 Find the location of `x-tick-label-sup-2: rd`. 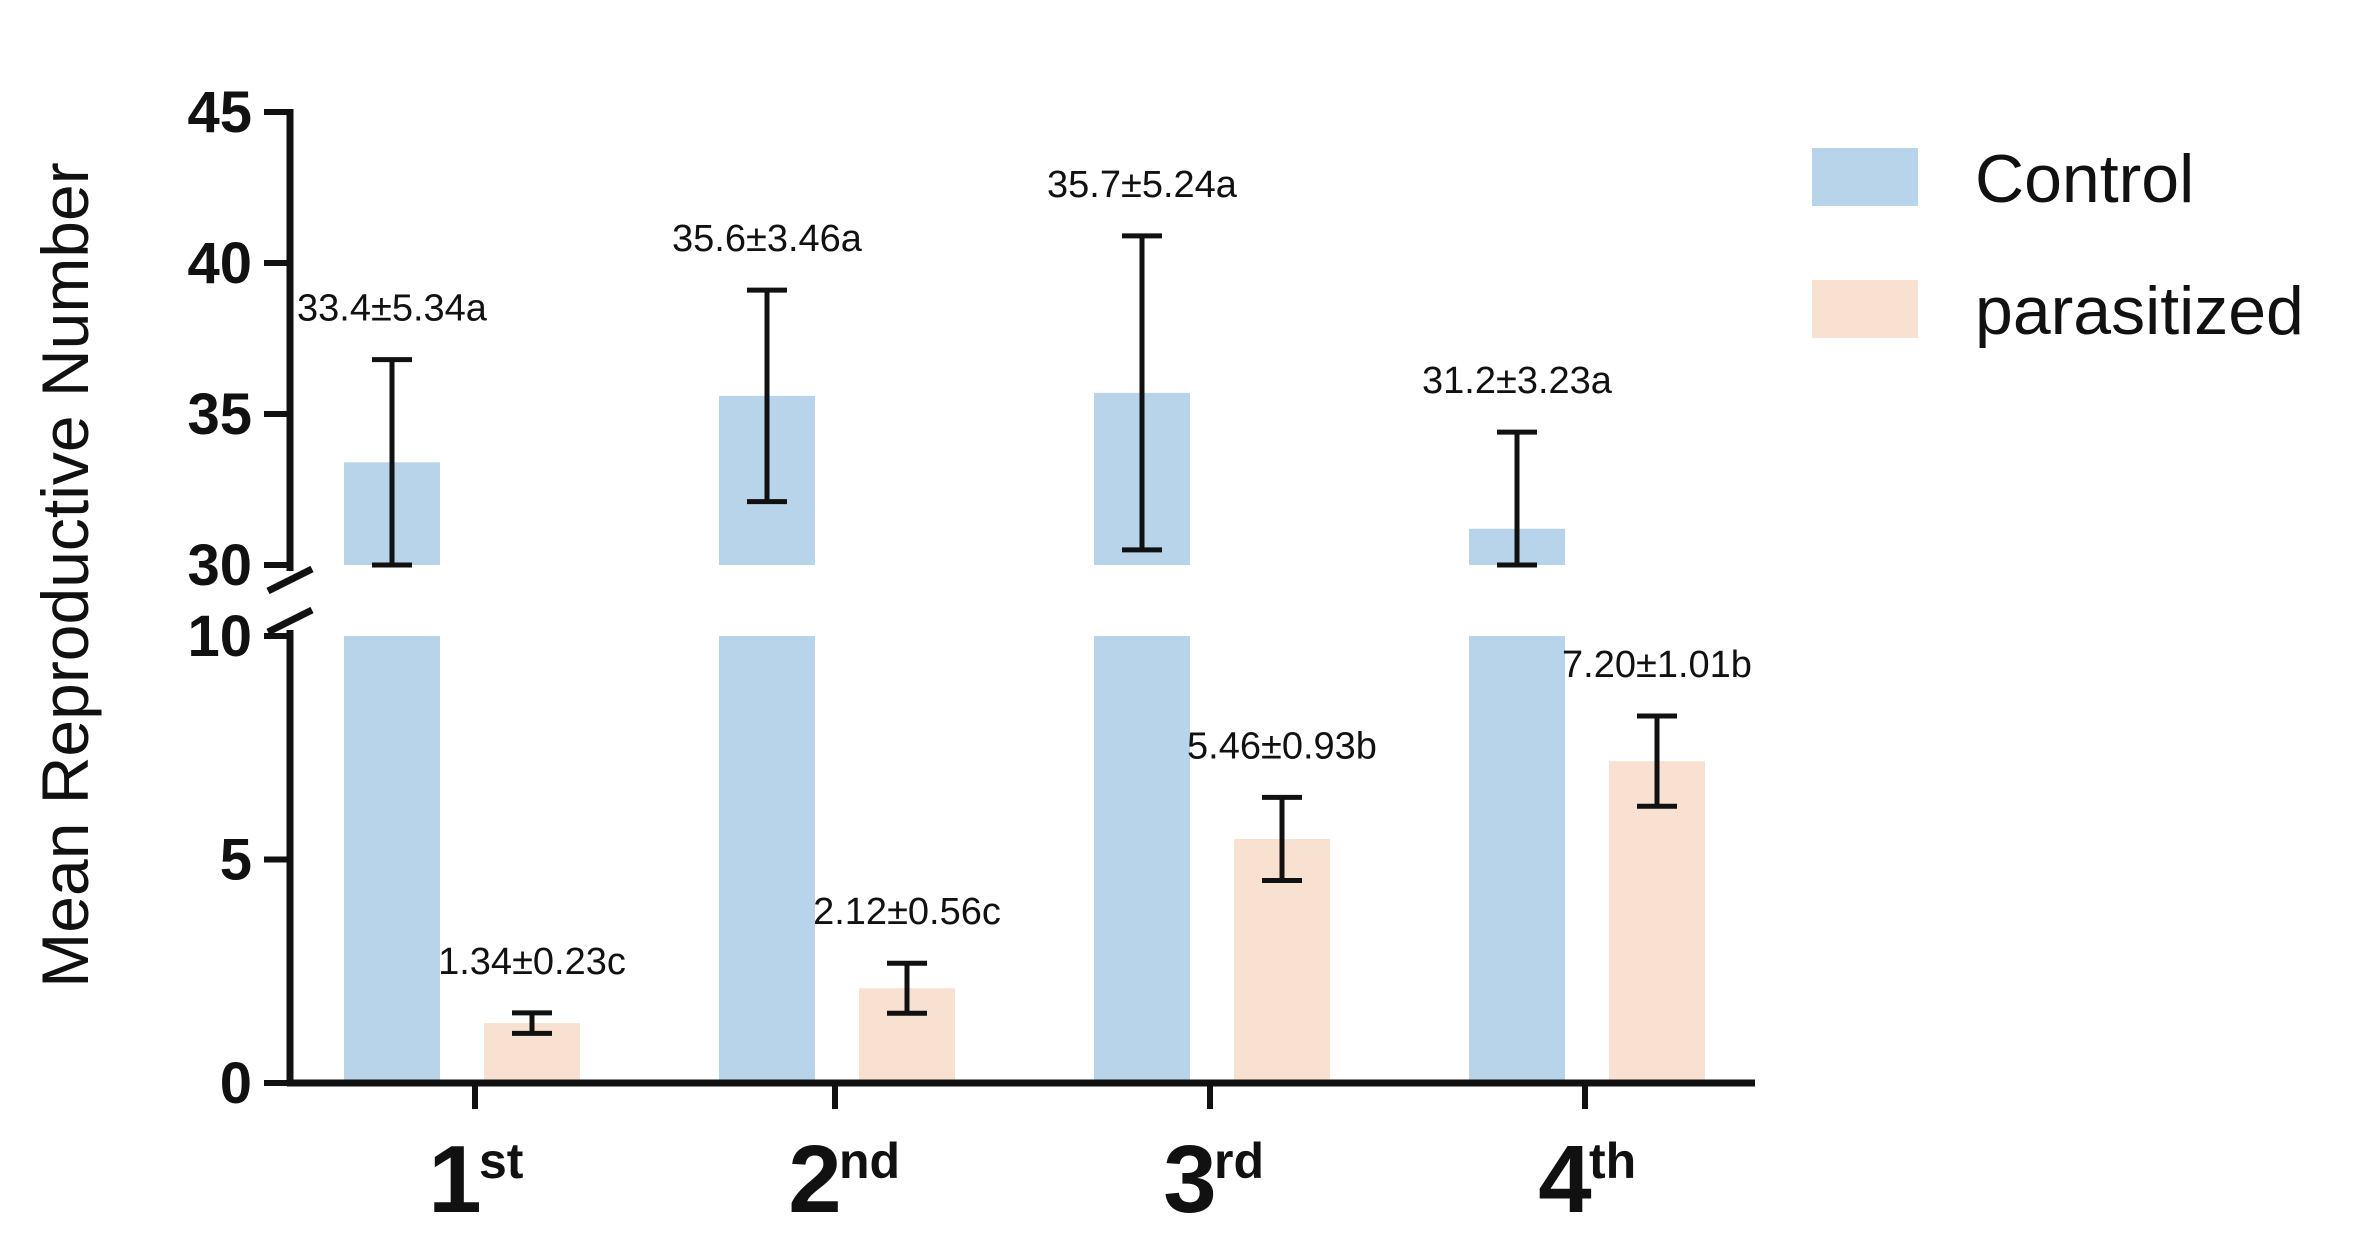

x-tick-label-sup-2: rd is located at coordinates (1239, 1161).